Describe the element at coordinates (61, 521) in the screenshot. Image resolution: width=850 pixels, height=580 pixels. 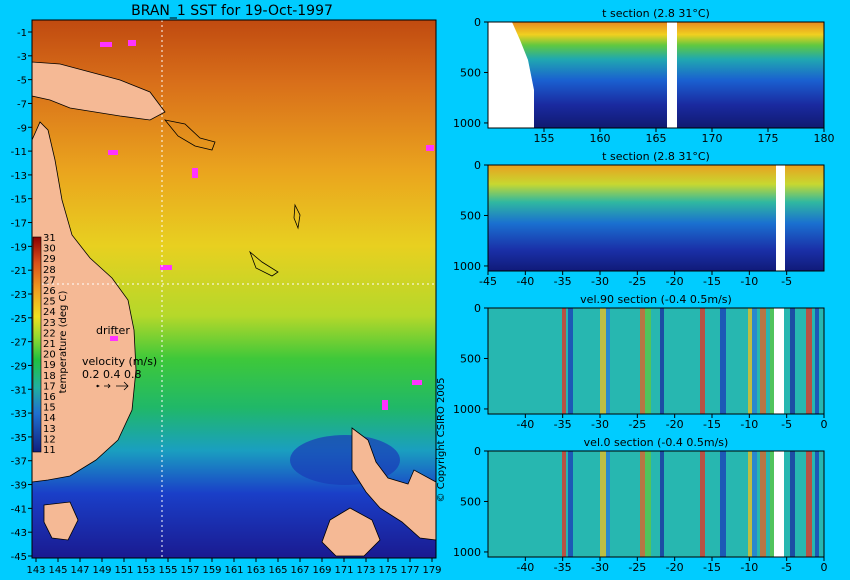
I see `land-tasmania` at that location.